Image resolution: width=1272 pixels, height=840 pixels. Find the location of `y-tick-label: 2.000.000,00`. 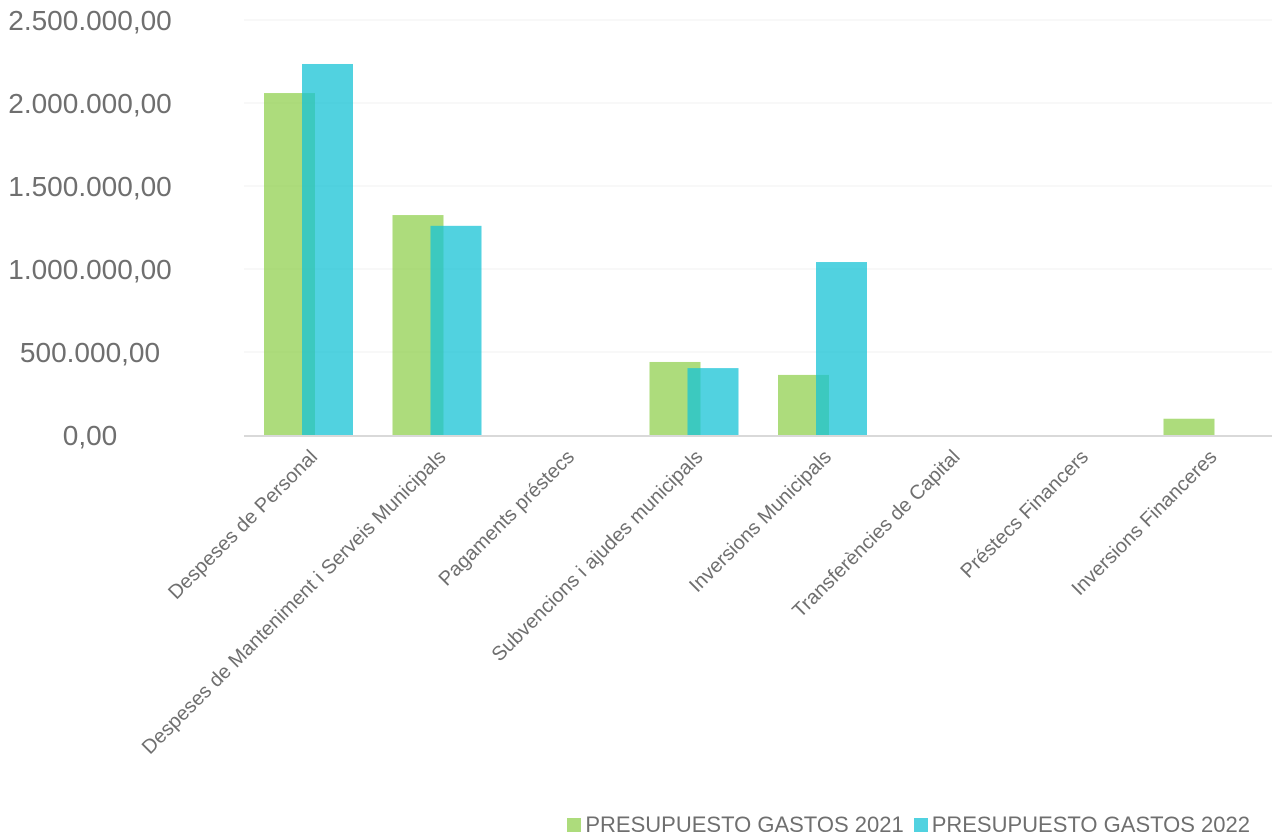

y-tick-label: 2.000.000,00 is located at coordinates (90, 103).